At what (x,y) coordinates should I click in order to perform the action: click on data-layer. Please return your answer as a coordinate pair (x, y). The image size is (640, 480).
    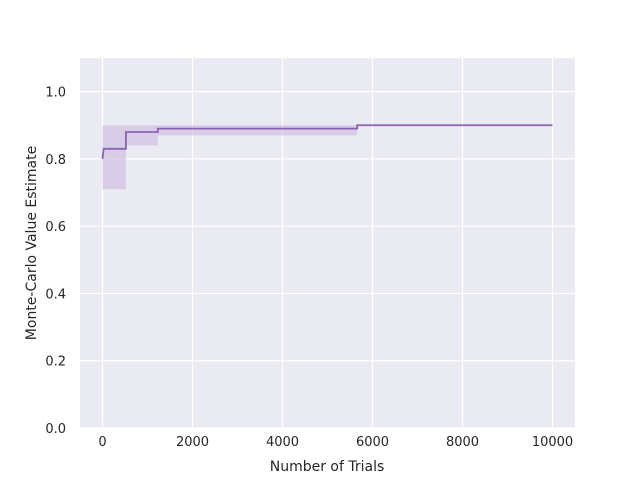
    Looking at the image, I should click on (327, 157).